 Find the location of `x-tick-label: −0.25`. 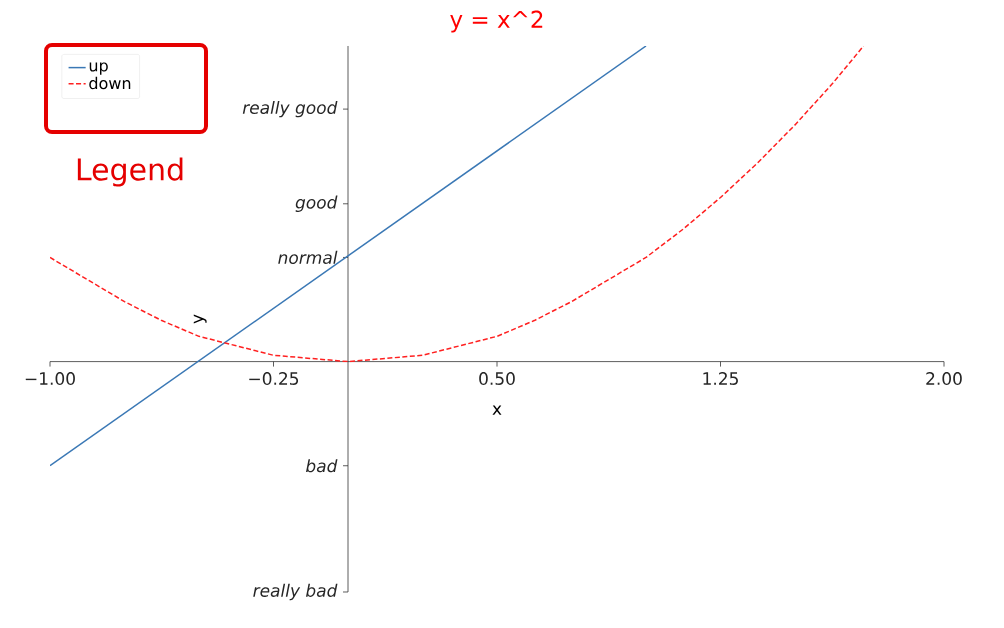

x-tick-label: −0.25 is located at coordinates (274, 378).